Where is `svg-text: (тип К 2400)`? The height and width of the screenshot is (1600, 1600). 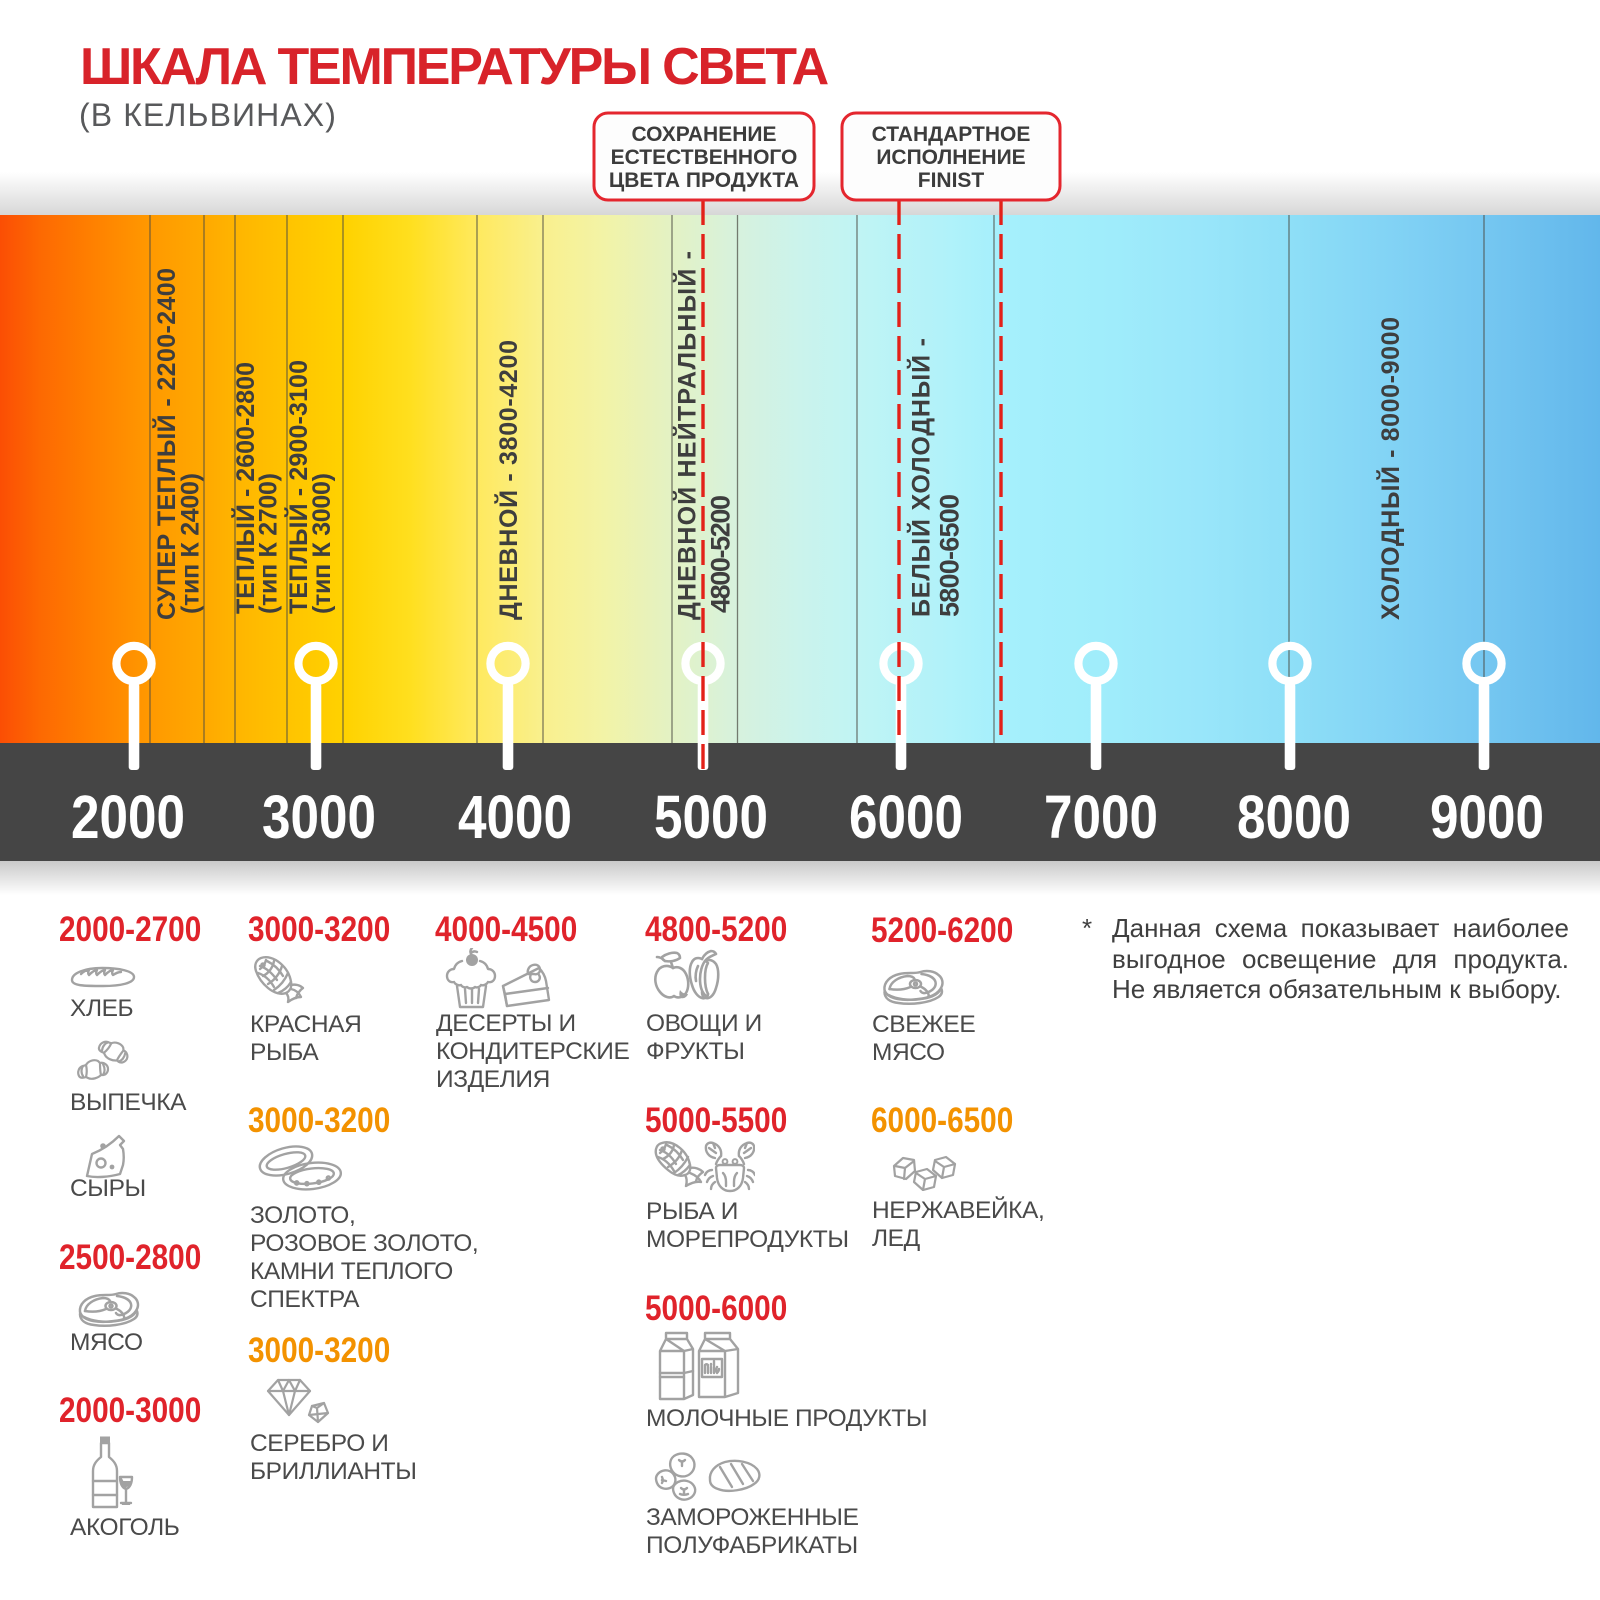
svg-text: (тип К 2400) is located at coordinates (191, 543).